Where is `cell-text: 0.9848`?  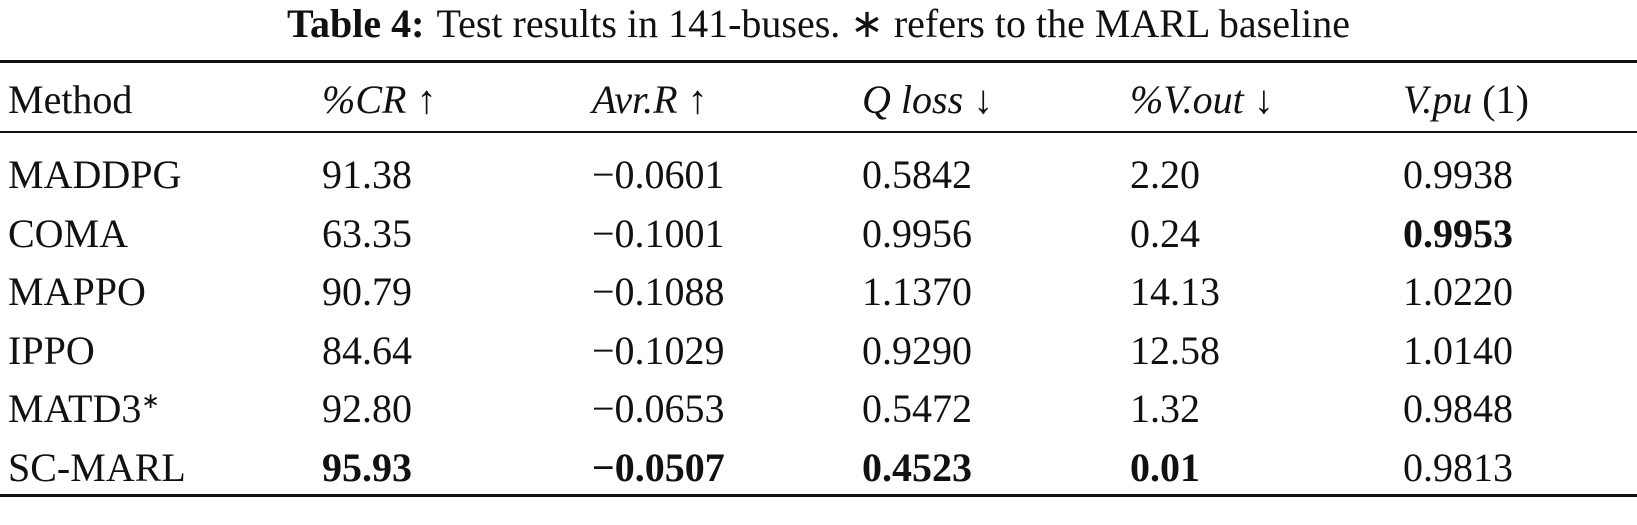 cell-text: 0.9848 is located at coordinates (1458, 408).